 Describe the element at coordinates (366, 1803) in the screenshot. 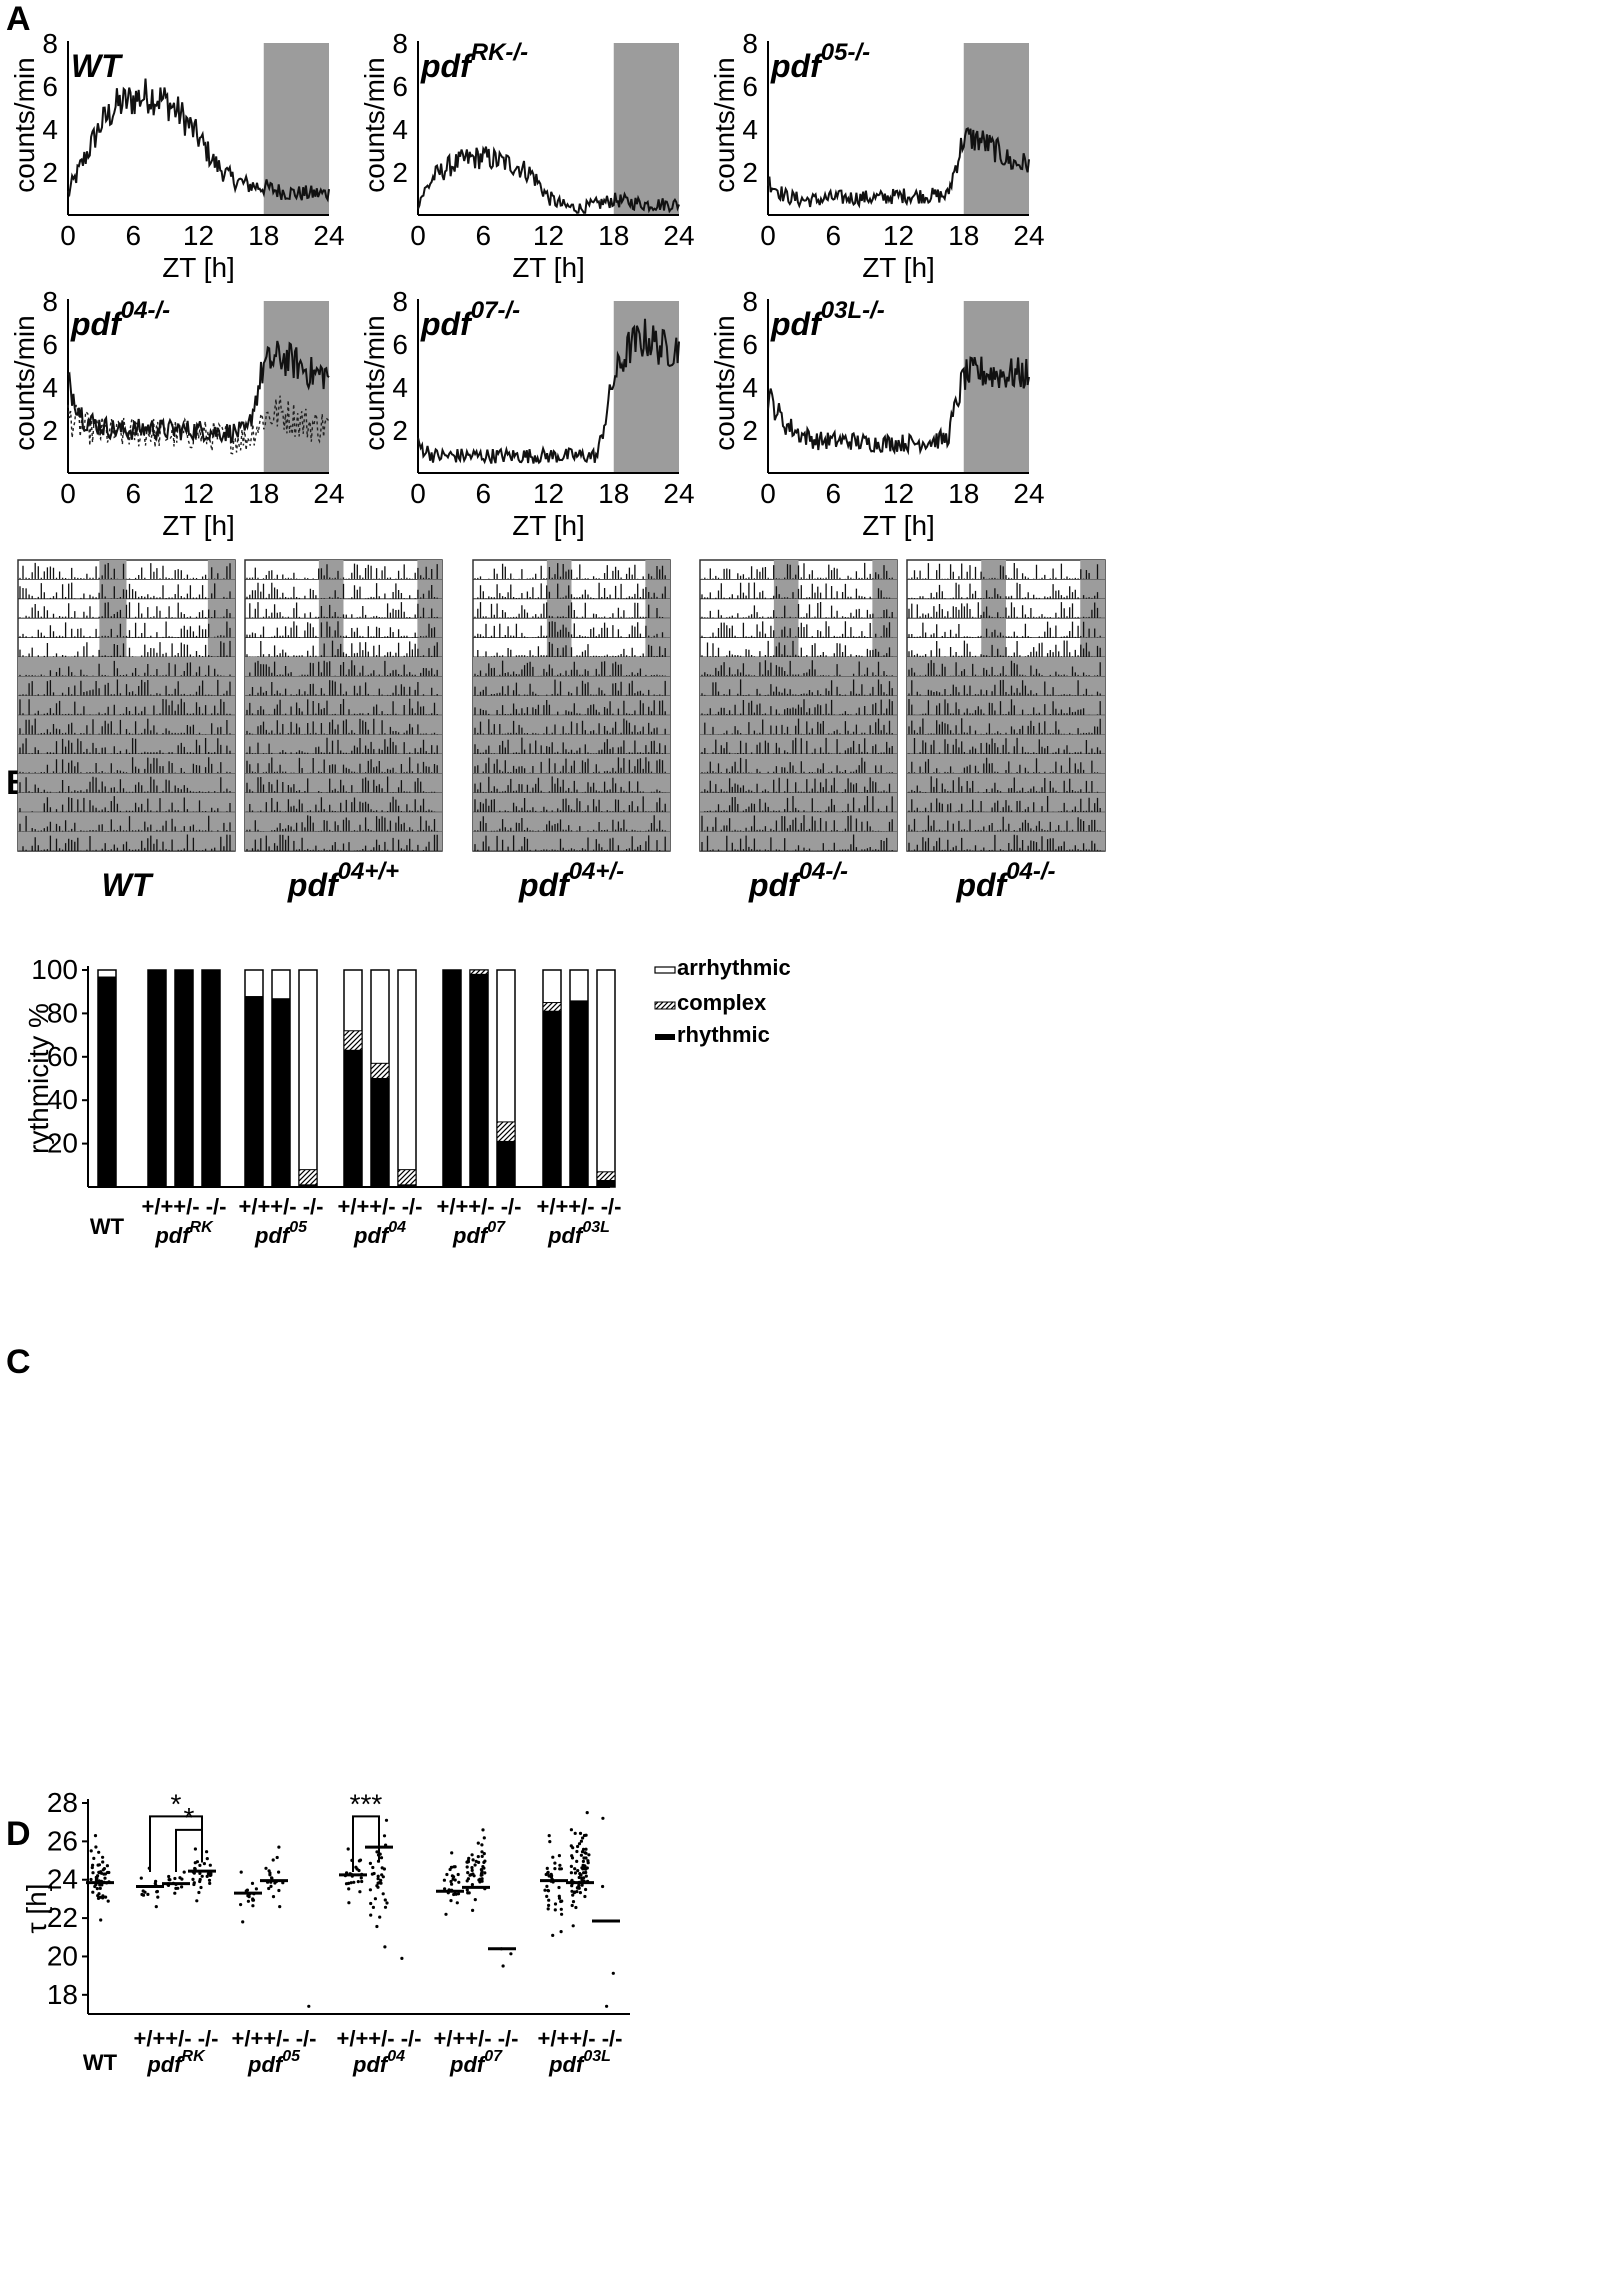

I see `significance-label: ***` at that location.